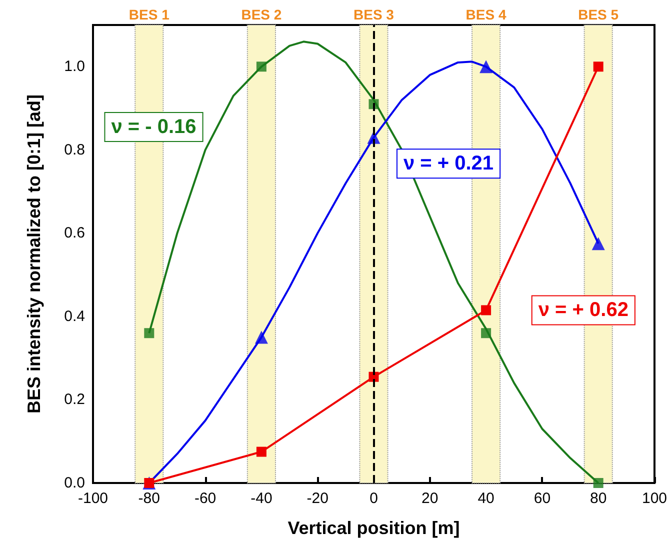 Image resolution: width=670 pixels, height=546 pixels. What do you see at coordinates (74, 149) in the screenshot?
I see `y-tick-label: 0.8` at bounding box center [74, 149].